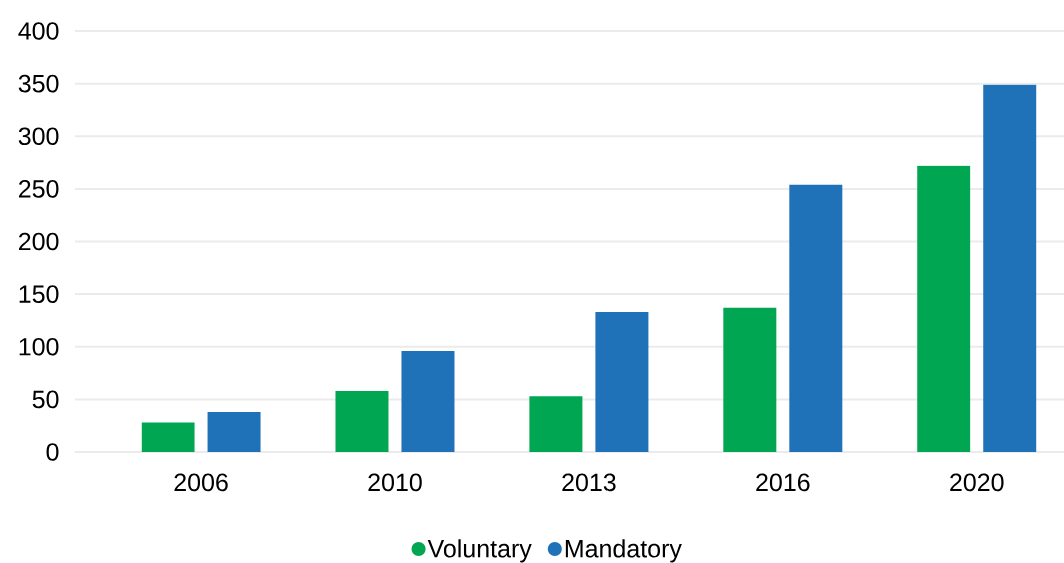 The image size is (1064, 563). I want to click on y-tick-label: 100, so click(39, 346).